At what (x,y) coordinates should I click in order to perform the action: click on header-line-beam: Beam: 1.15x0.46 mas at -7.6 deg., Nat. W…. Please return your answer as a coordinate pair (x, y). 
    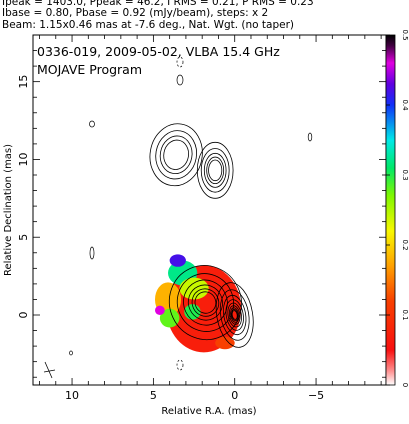
    Looking at the image, I should click on (148, 25).